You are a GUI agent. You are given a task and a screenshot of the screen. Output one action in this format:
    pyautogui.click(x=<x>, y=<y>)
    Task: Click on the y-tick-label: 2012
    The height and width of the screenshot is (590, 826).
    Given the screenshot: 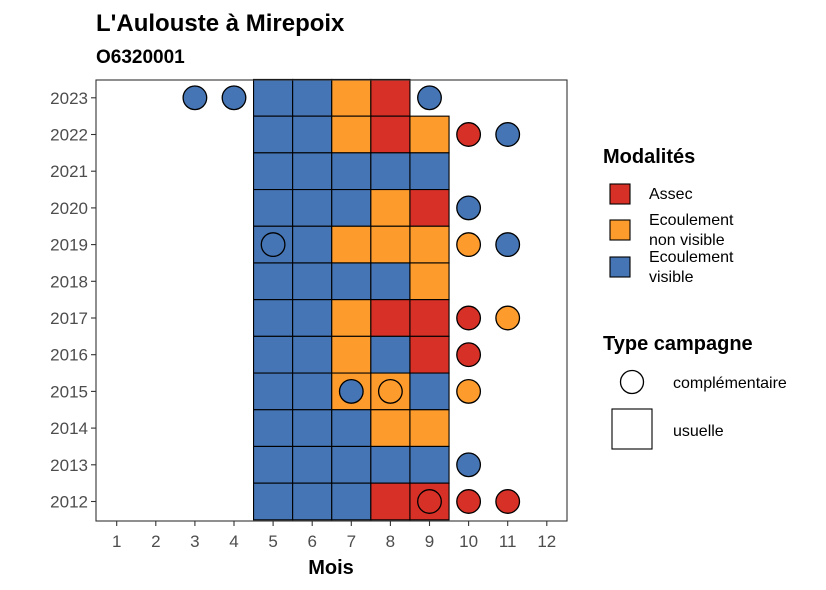 What is the action you would take?
    pyautogui.click(x=69, y=502)
    